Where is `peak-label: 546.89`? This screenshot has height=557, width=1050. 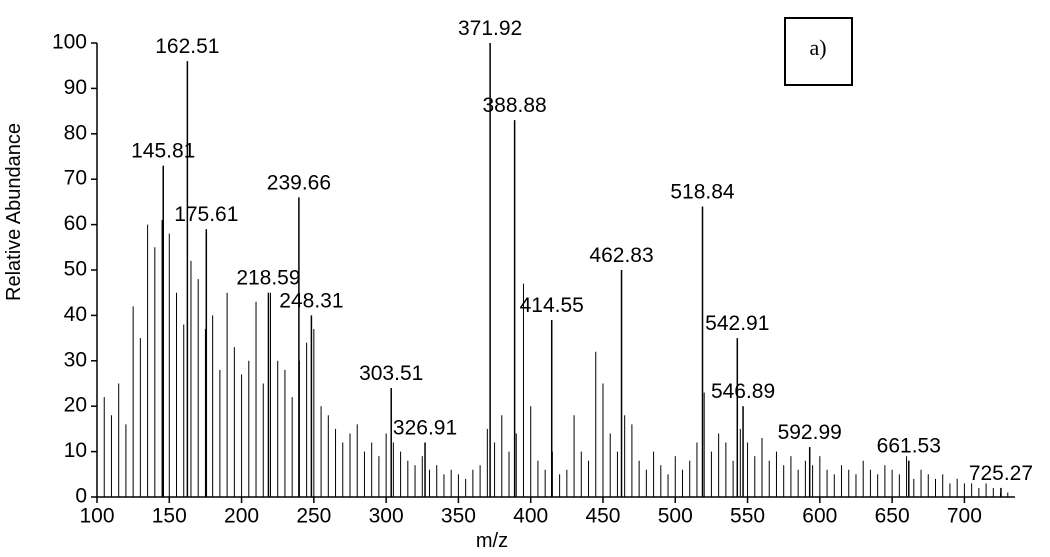
peak-label: 546.89 is located at coordinates (743, 391).